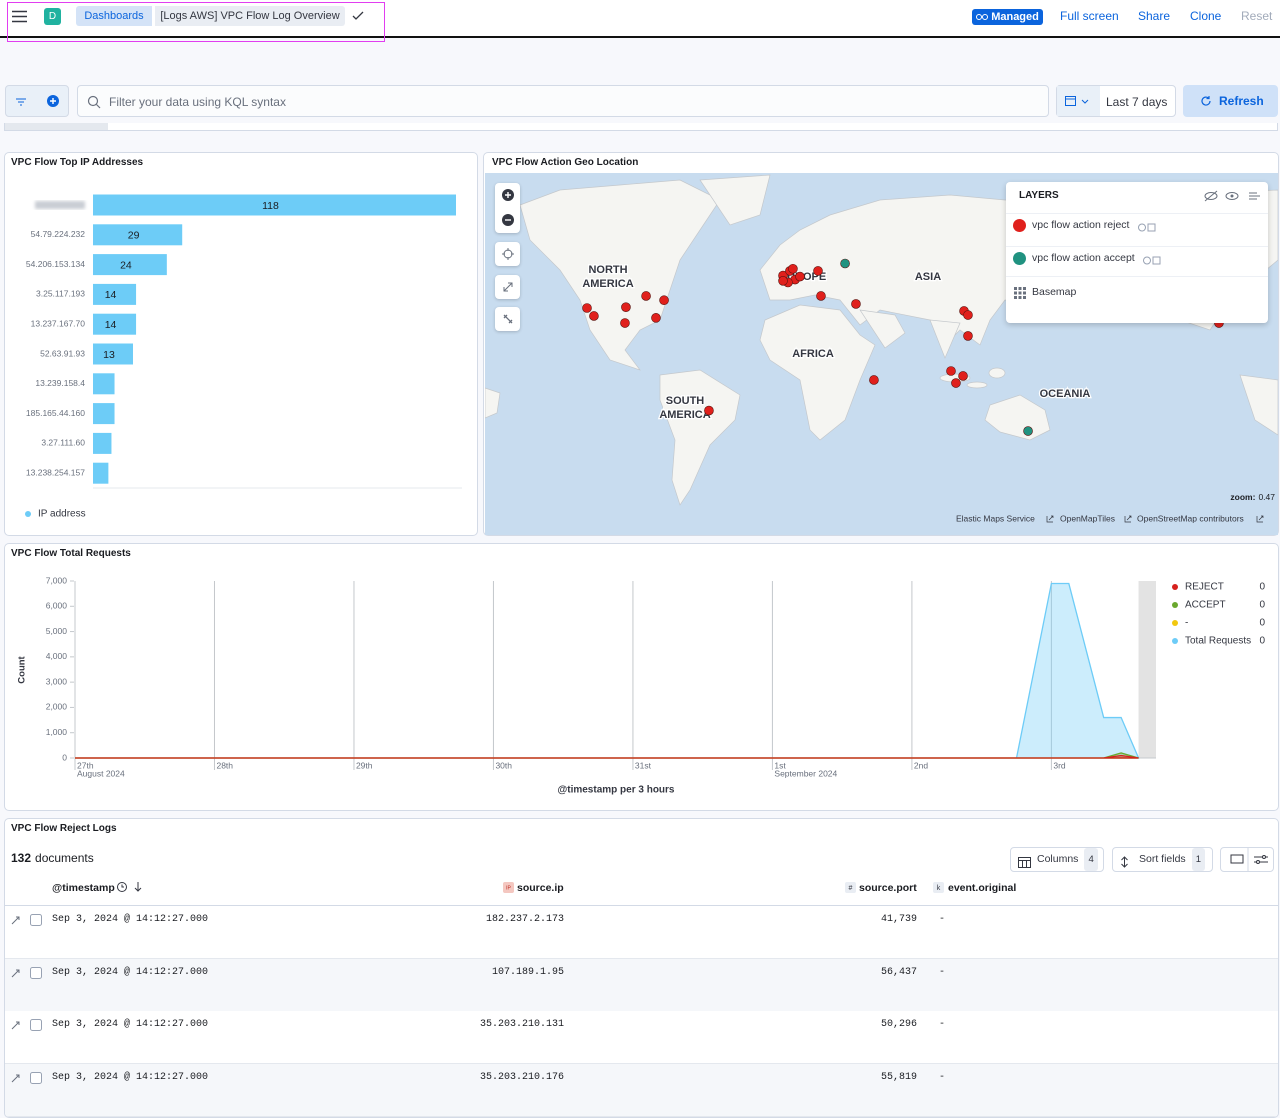 This screenshot has width=1280, height=1118. I want to click on zoom-in, so click(508, 195).